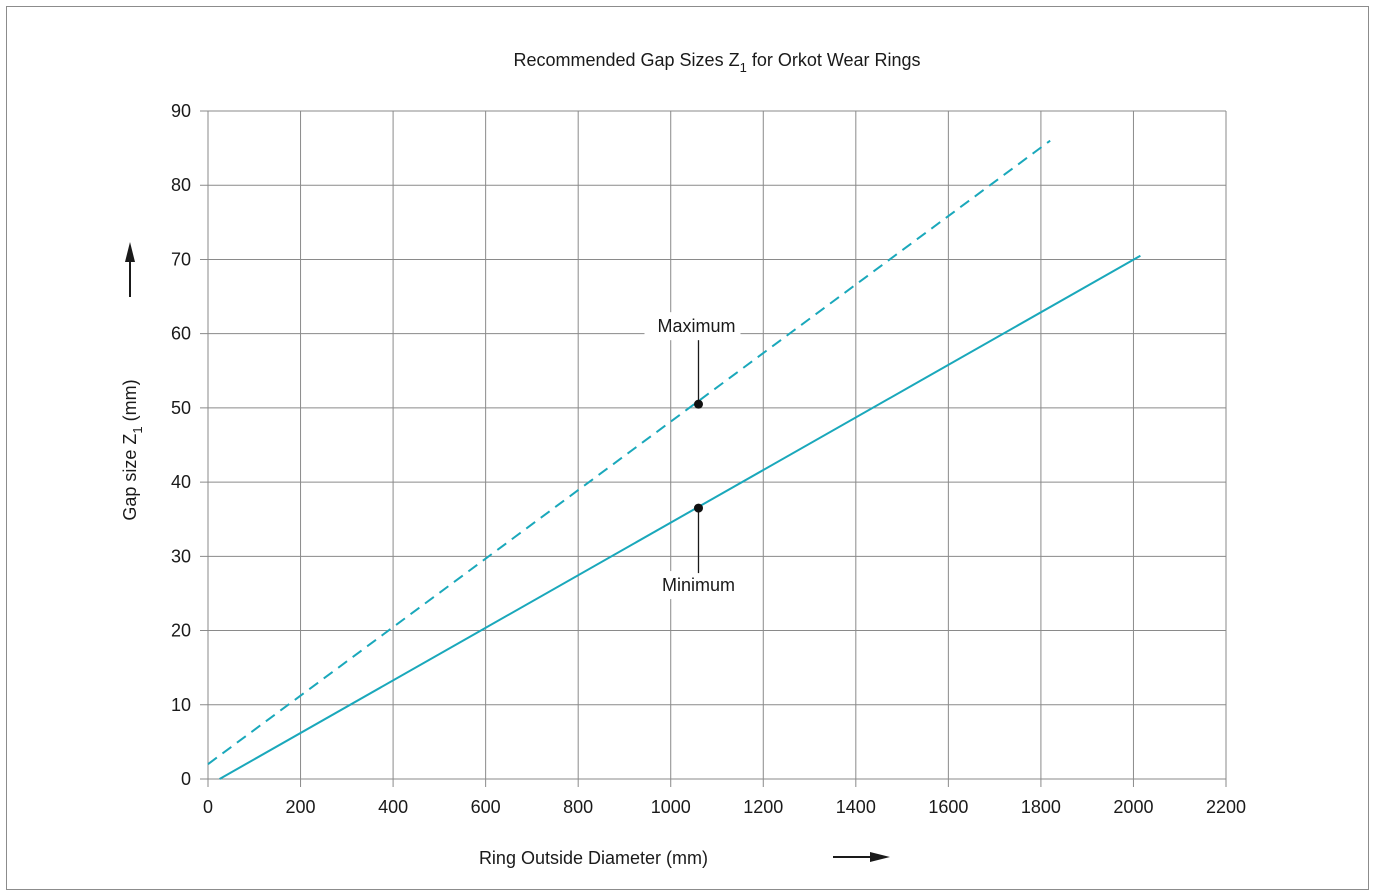 The width and height of the screenshot is (1375, 896). What do you see at coordinates (181, 556) in the screenshot?
I see `y-tick-label: 30` at bounding box center [181, 556].